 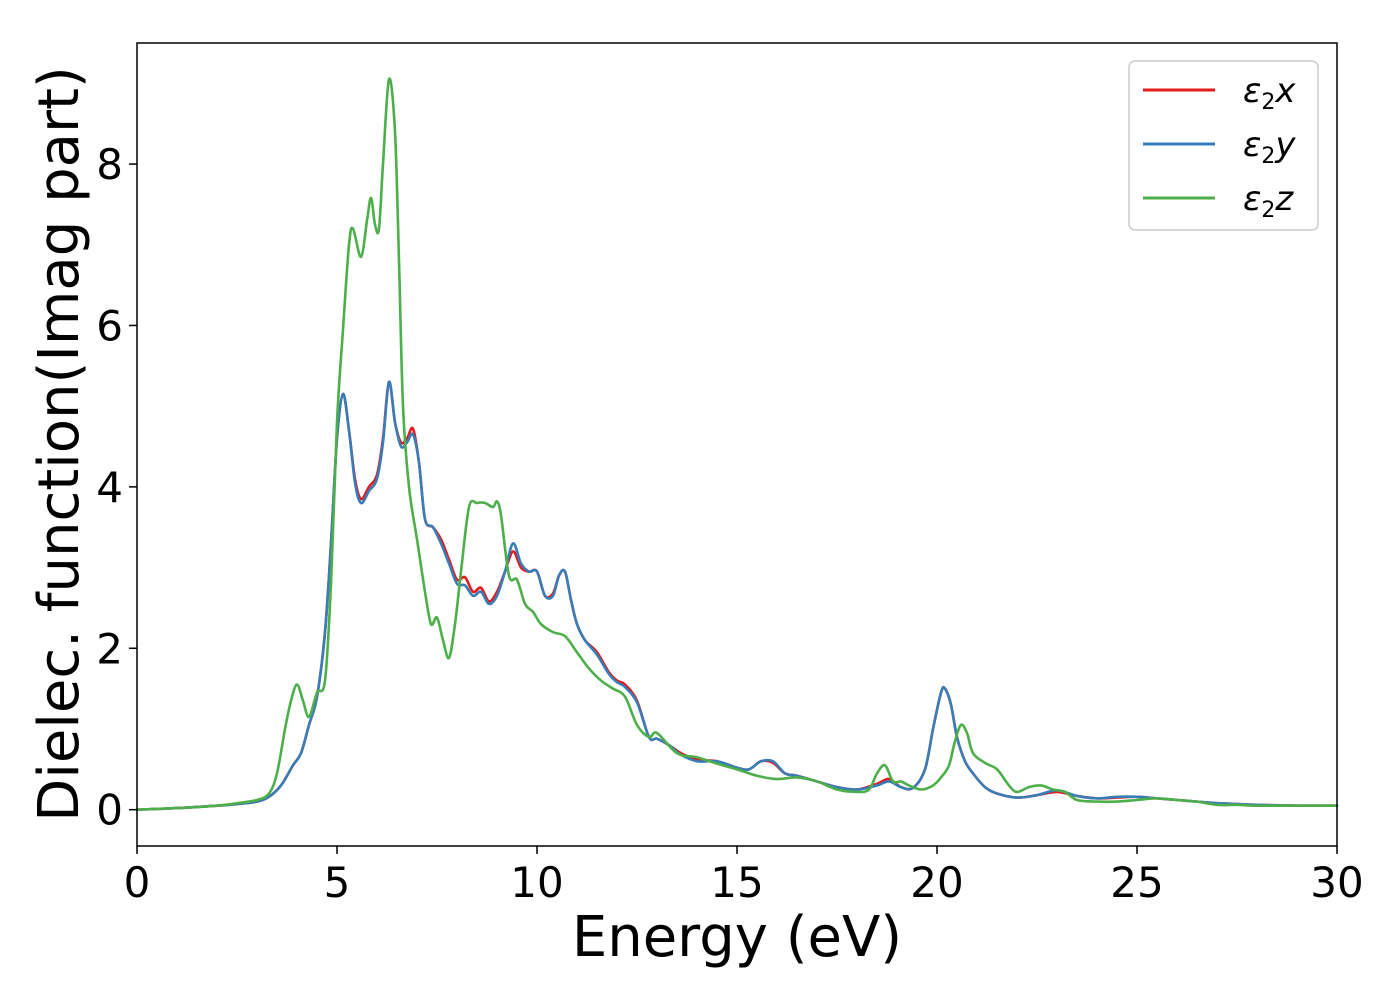 I want to click on legend-label-z: ε2z, so click(x=1268, y=201).